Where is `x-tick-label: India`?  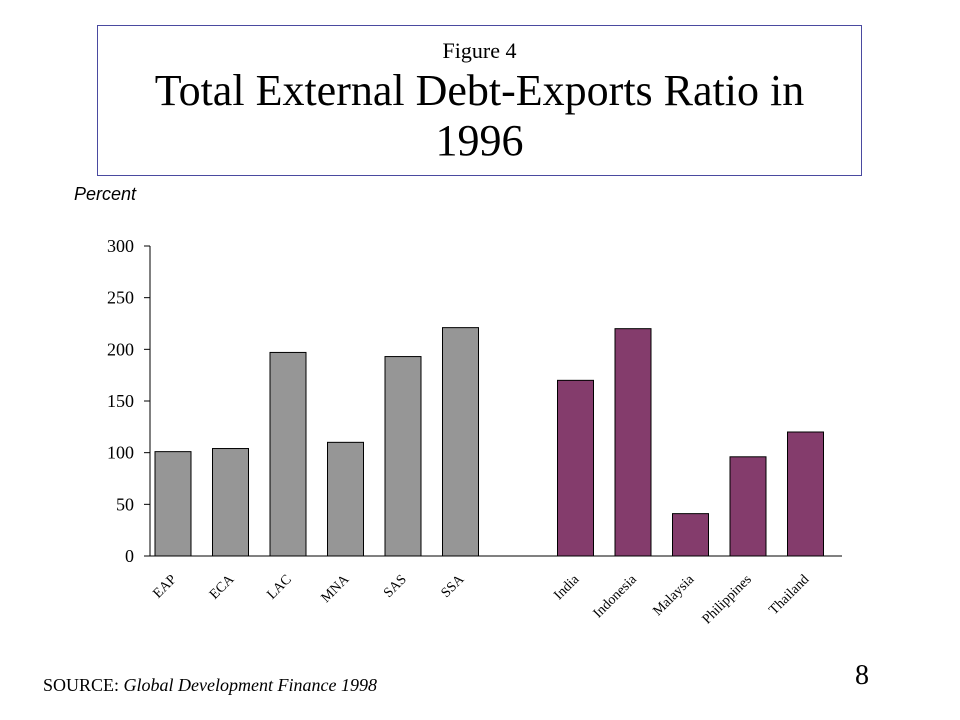 x-tick-label: India is located at coordinates (567, 588).